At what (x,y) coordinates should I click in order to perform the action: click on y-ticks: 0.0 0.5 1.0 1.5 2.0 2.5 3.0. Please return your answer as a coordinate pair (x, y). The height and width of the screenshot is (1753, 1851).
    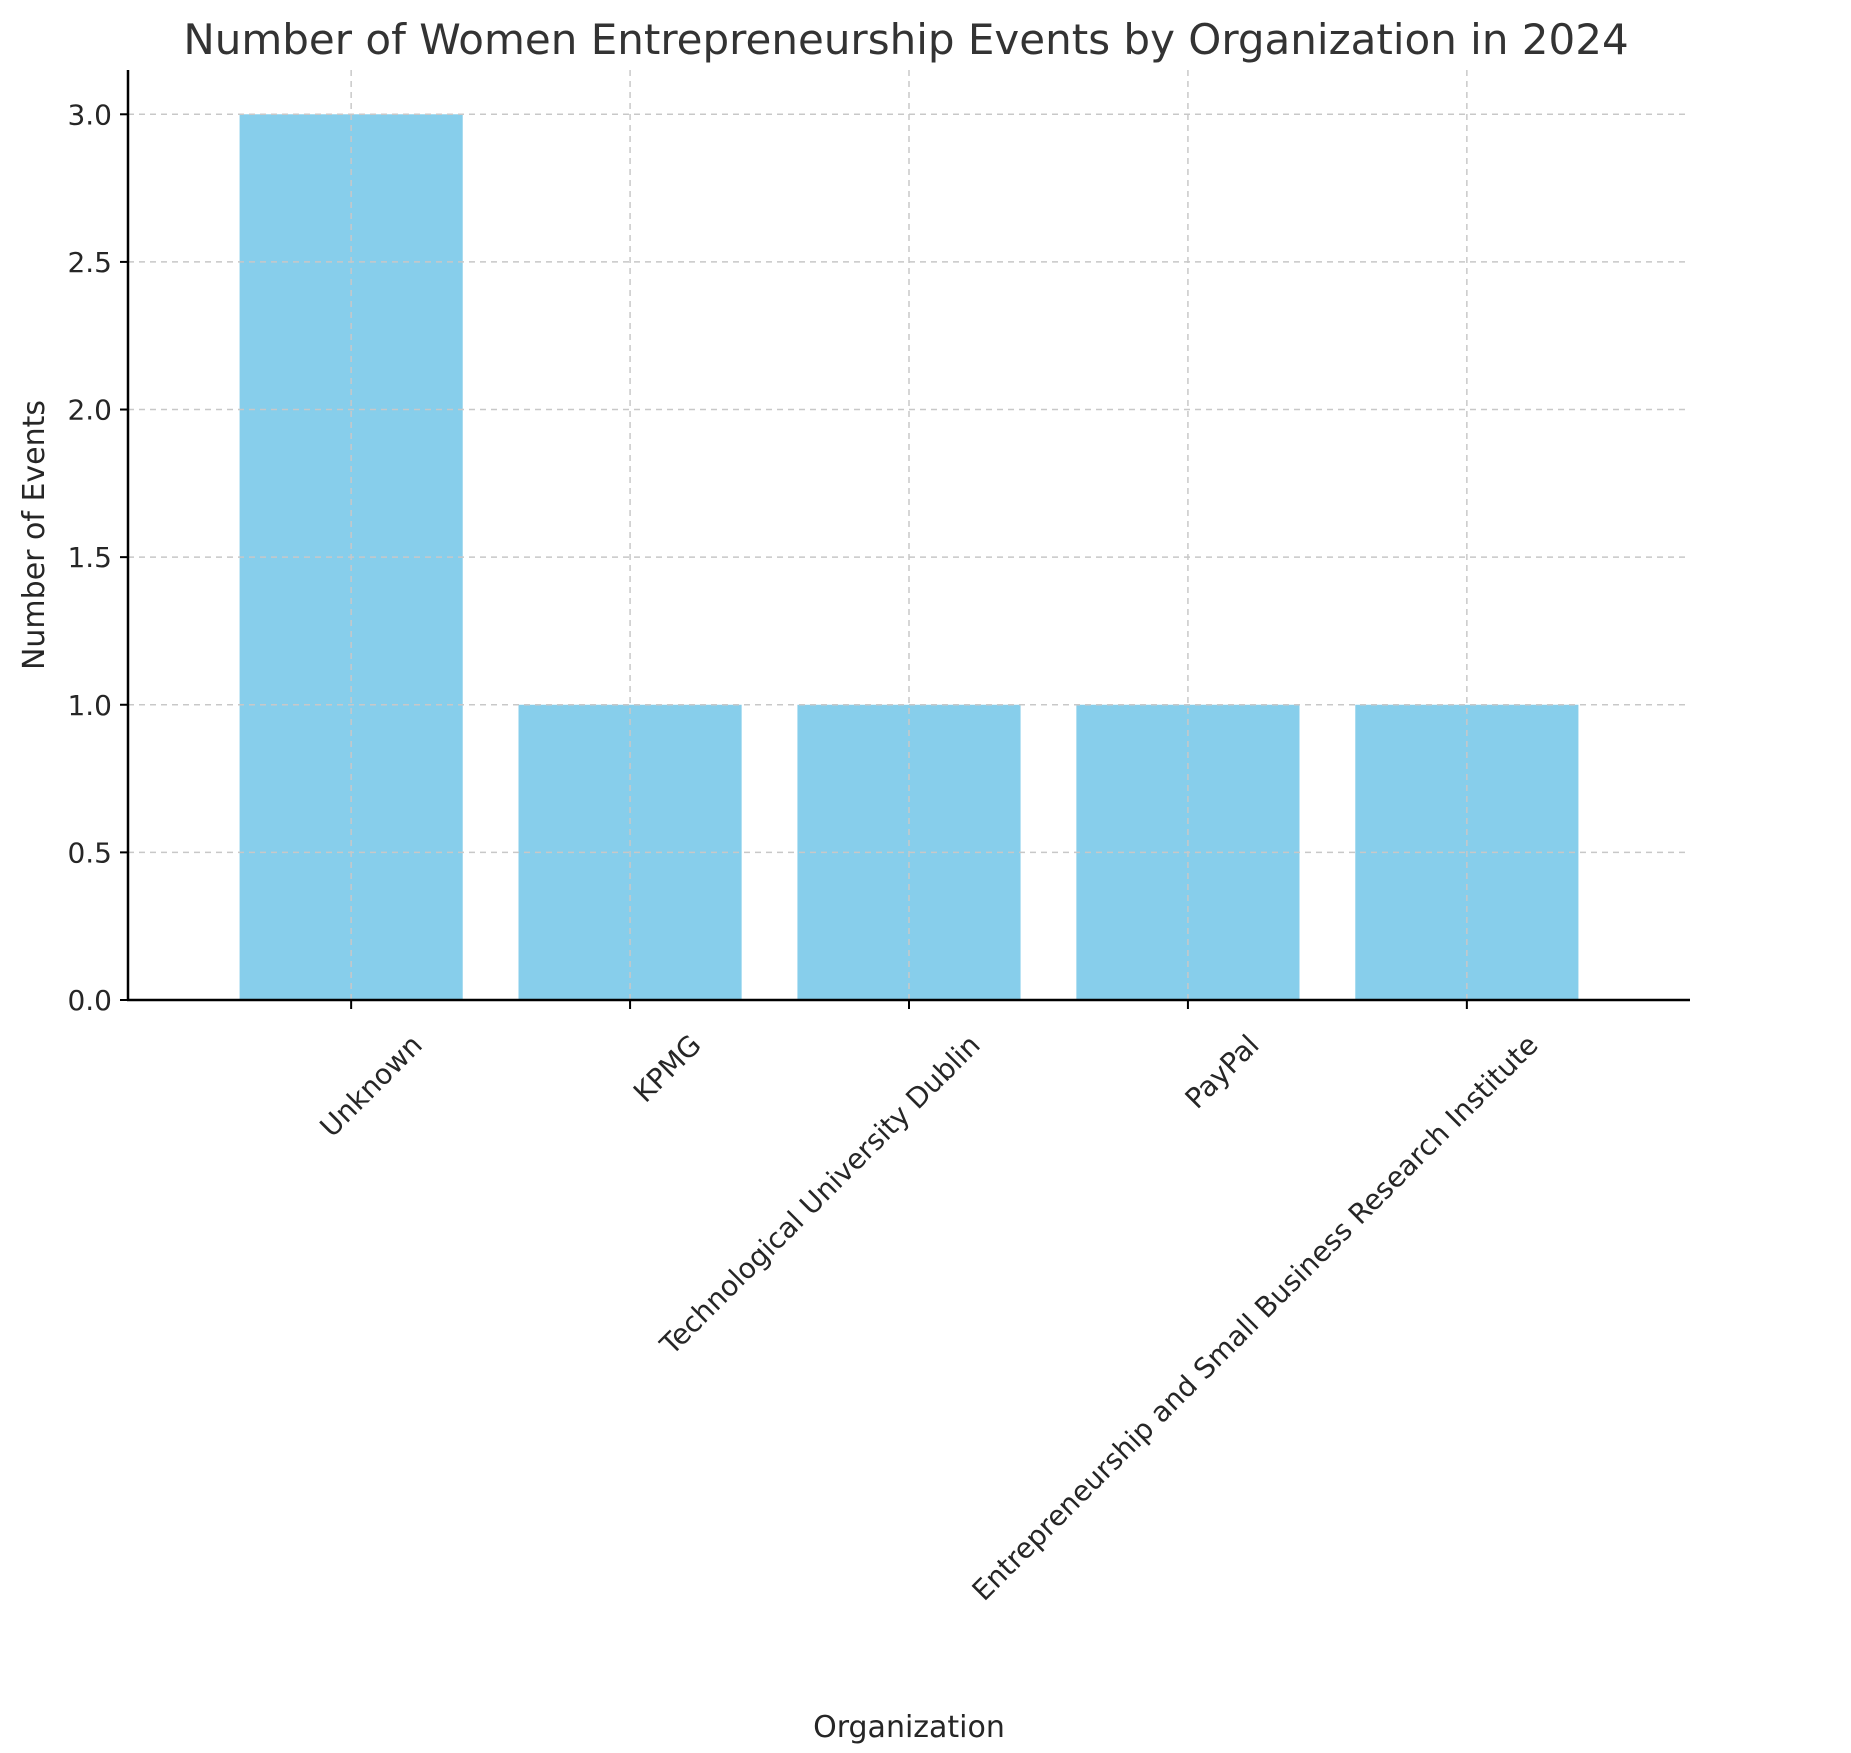
    Looking at the image, I should click on (97, 557).